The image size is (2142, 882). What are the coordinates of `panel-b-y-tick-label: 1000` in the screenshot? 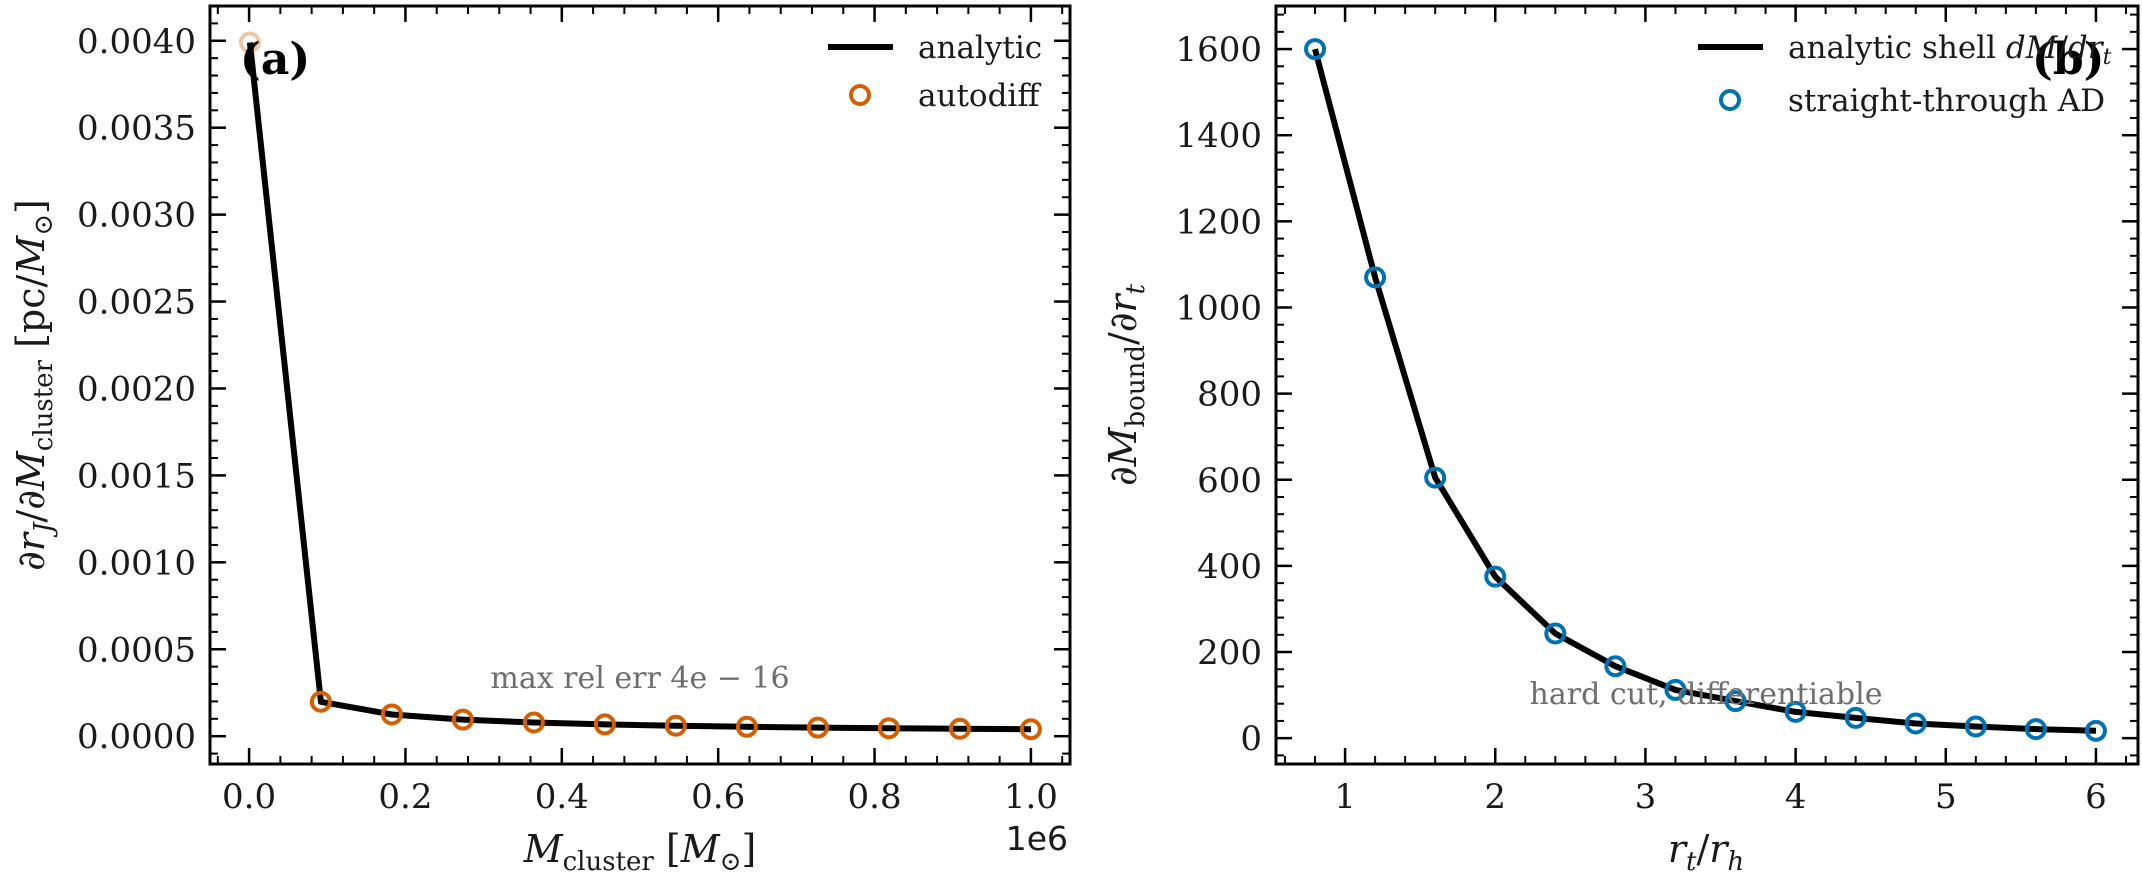 It's located at (1218, 308).